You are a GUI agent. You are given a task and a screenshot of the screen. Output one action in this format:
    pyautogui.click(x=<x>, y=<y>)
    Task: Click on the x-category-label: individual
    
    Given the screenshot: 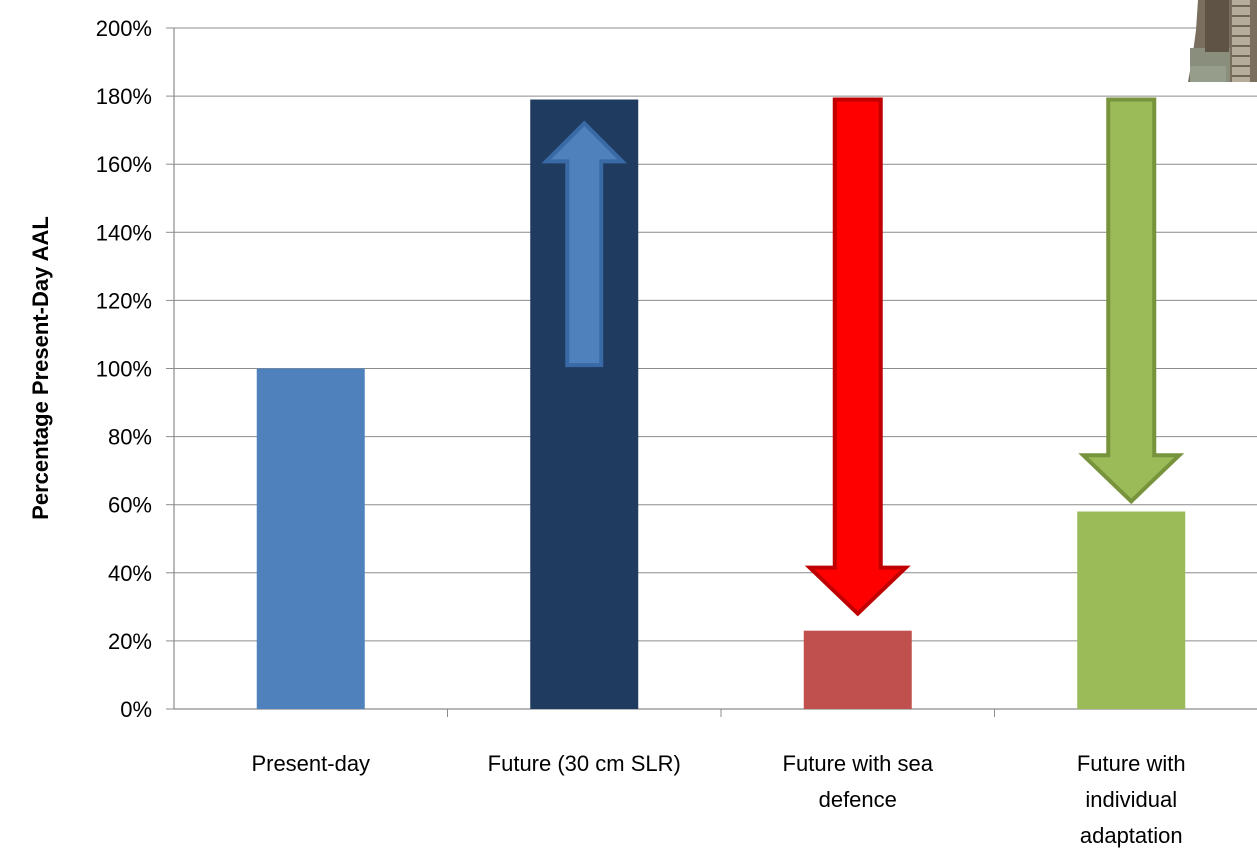 What is the action you would take?
    pyautogui.click(x=1131, y=799)
    